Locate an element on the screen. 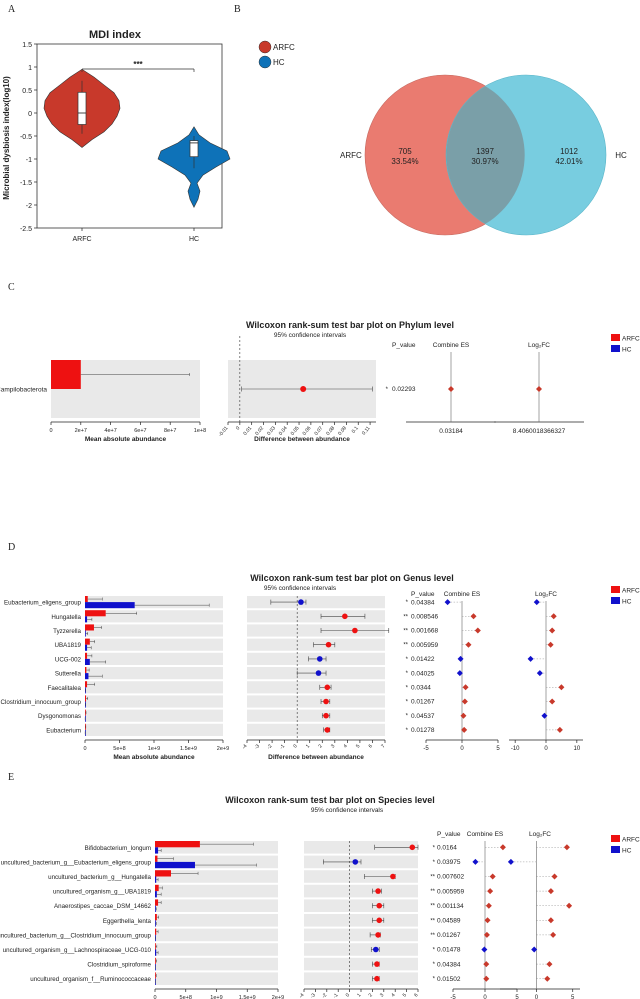 The image size is (640, 999). panel-label-D: D is located at coordinates (11, 547).